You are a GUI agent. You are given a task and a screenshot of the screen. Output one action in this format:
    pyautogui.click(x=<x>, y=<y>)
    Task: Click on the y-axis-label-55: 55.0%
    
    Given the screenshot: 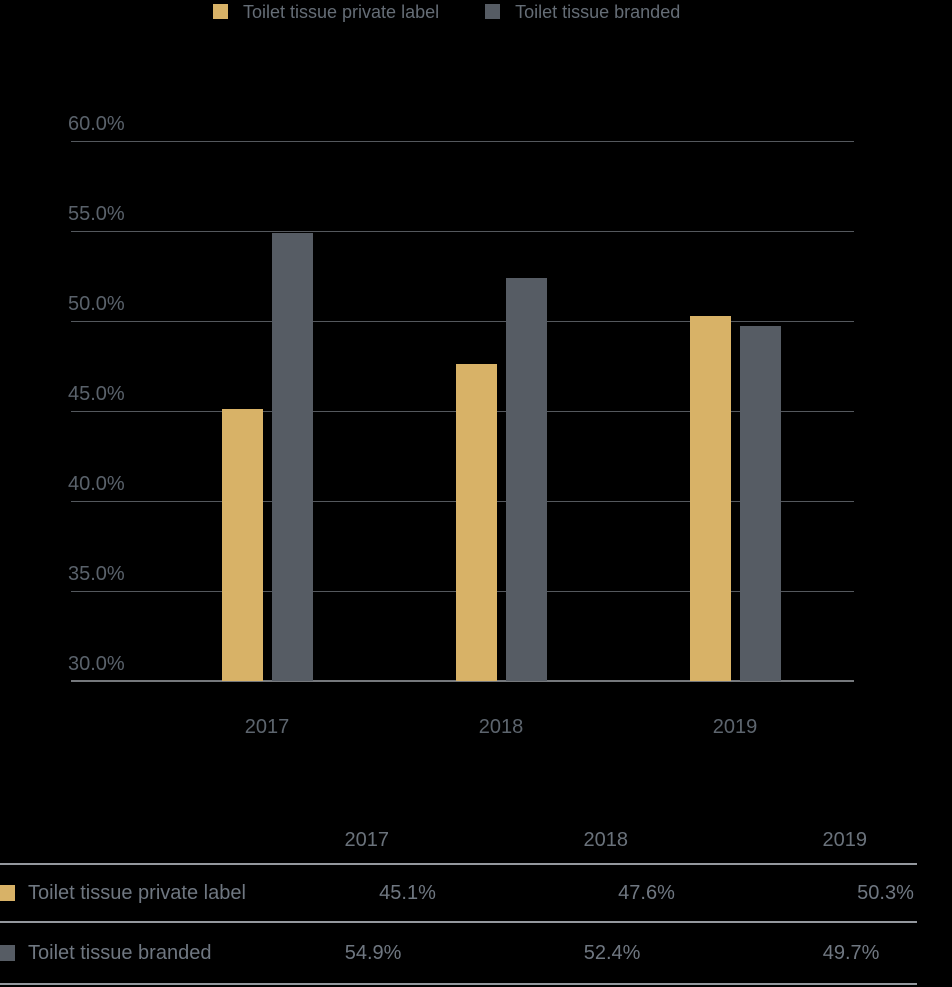 What is the action you would take?
    pyautogui.click(x=96, y=214)
    